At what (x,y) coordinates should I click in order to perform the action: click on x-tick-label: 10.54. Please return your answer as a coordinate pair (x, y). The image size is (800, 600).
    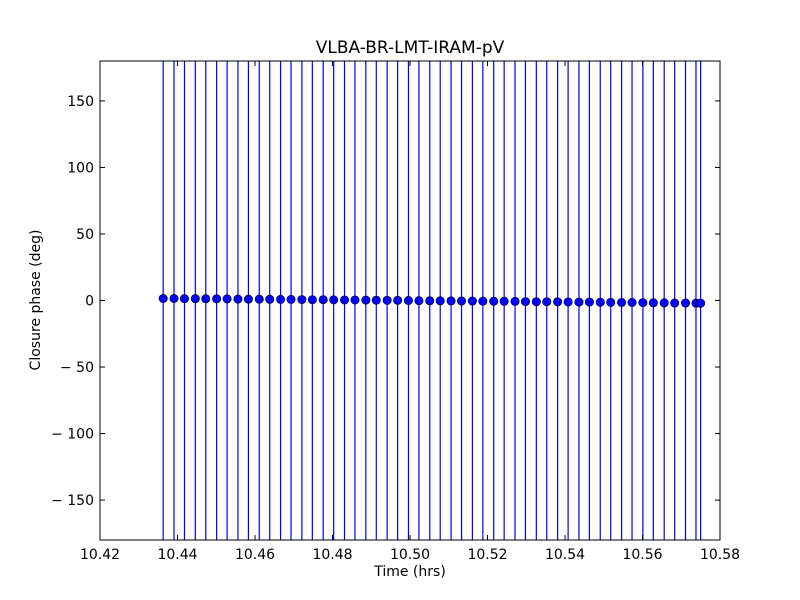
    Looking at the image, I should click on (565, 555).